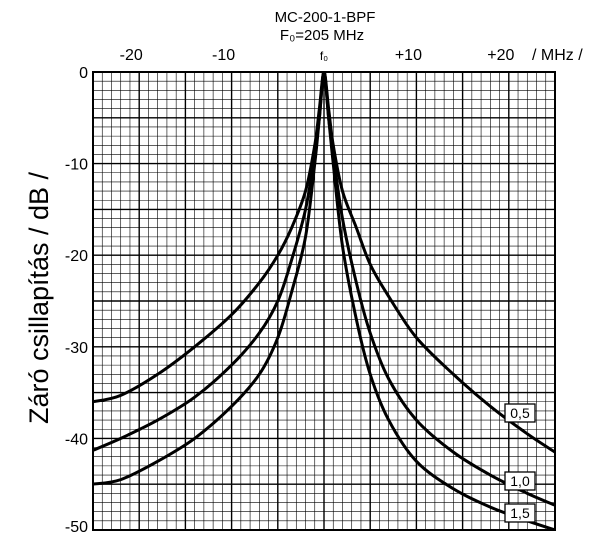 This screenshot has width=597, height=535. What do you see at coordinates (76, 527) in the screenshot?
I see `y-tick-label: -50` at bounding box center [76, 527].